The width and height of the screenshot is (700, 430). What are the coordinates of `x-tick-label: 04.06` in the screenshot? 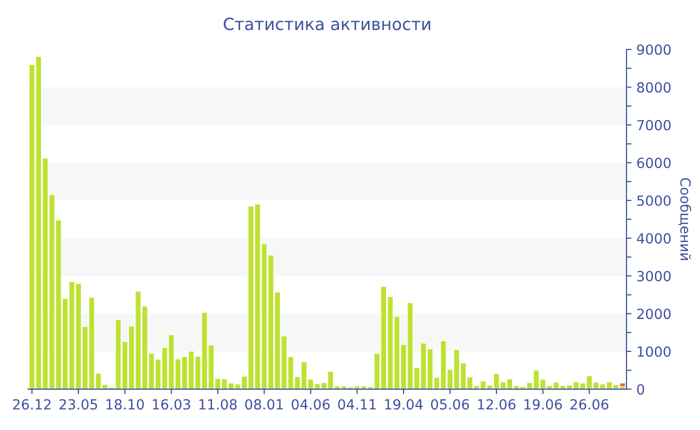 It's located at (311, 404).